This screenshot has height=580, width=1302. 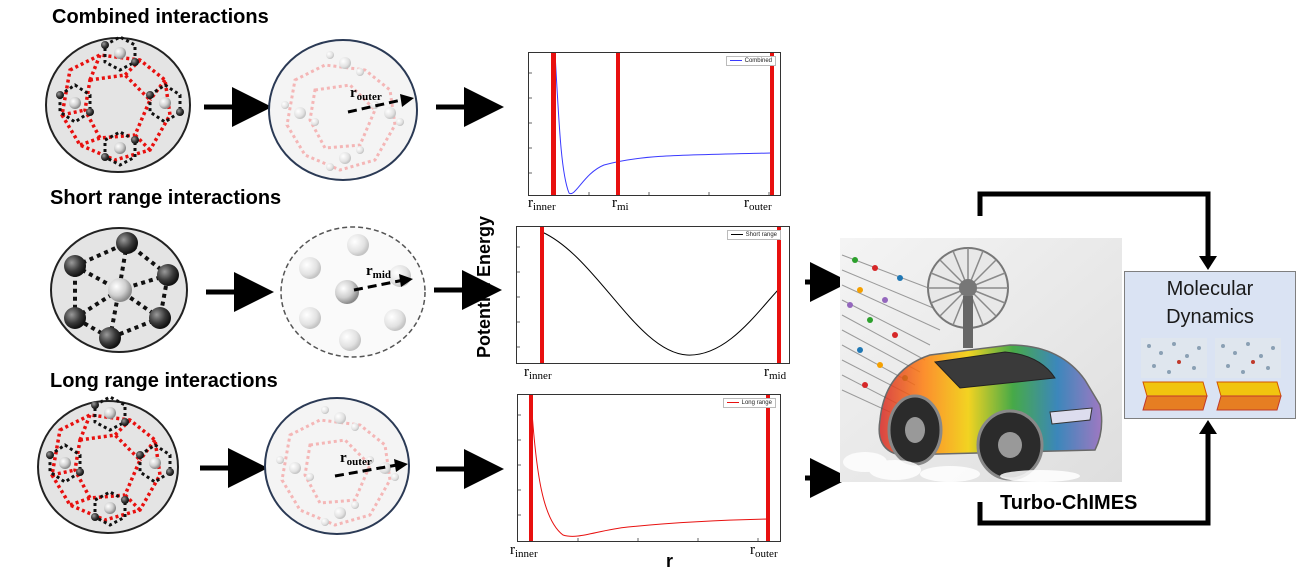 What do you see at coordinates (1208, 427) in the screenshot?
I see `arrow-into-md-bottom` at bounding box center [1208, 427].